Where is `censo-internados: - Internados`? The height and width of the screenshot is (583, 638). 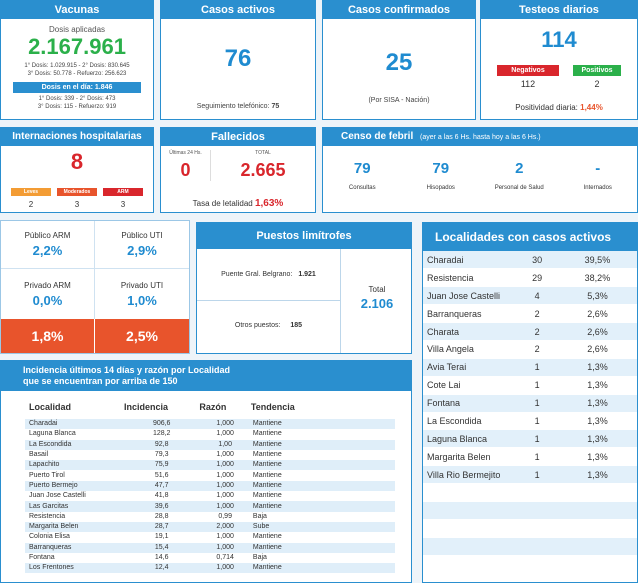 censo-internados: - Internados is located at coordinates (598, 175).